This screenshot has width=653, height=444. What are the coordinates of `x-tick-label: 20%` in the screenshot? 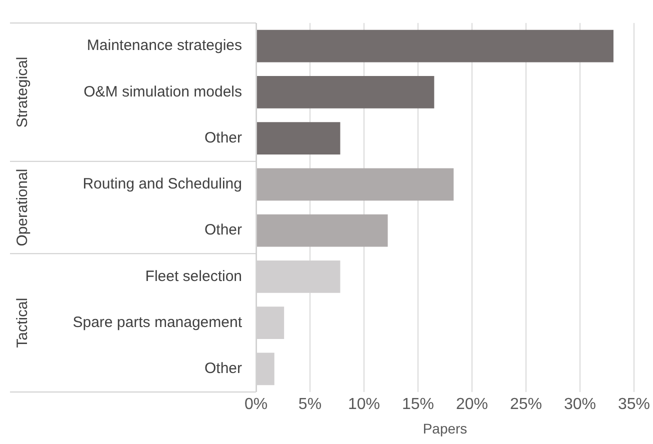 It's located at (472, 405).